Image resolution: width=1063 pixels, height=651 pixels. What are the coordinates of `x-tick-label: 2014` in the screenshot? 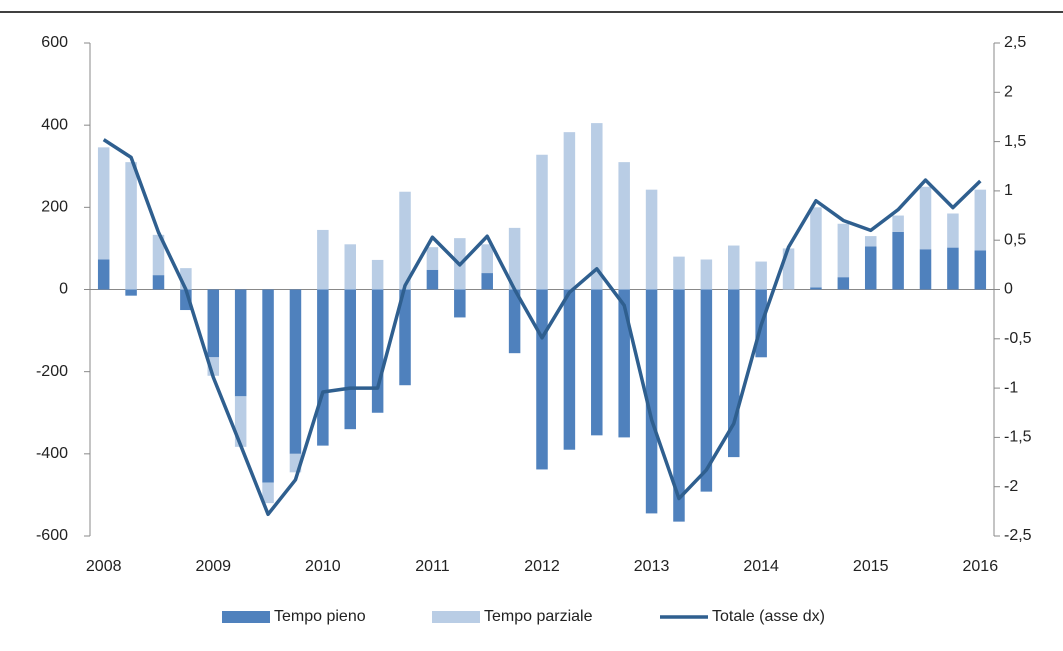 It's located at (761, 566).